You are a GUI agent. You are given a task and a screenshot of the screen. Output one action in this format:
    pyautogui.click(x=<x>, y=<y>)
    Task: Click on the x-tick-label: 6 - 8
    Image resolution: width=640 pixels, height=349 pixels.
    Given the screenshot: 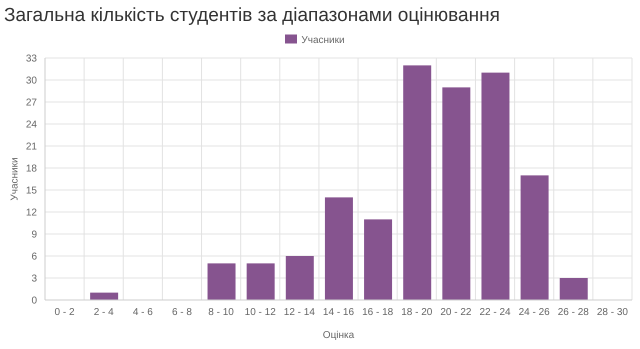 What is the action you would take?
    pyautogui.click(x=182, y=312)
    